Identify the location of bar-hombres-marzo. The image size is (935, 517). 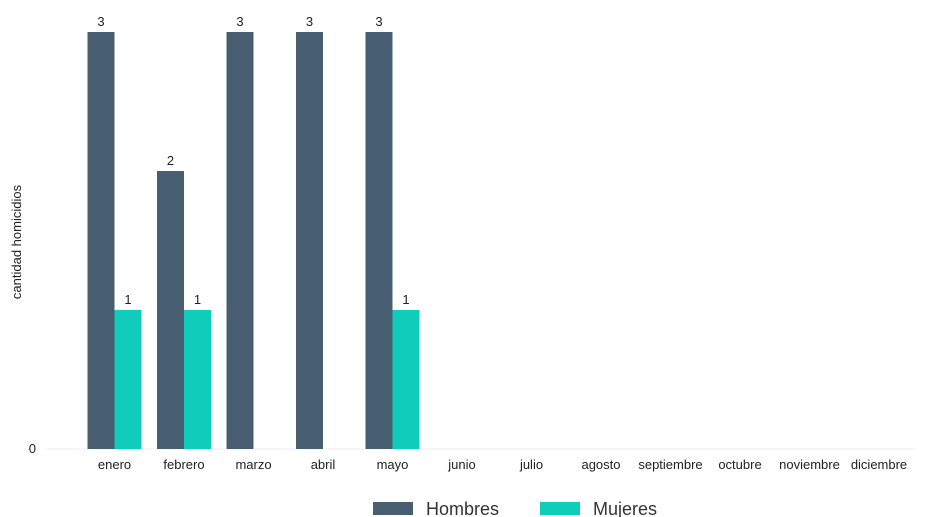
(240, 240).